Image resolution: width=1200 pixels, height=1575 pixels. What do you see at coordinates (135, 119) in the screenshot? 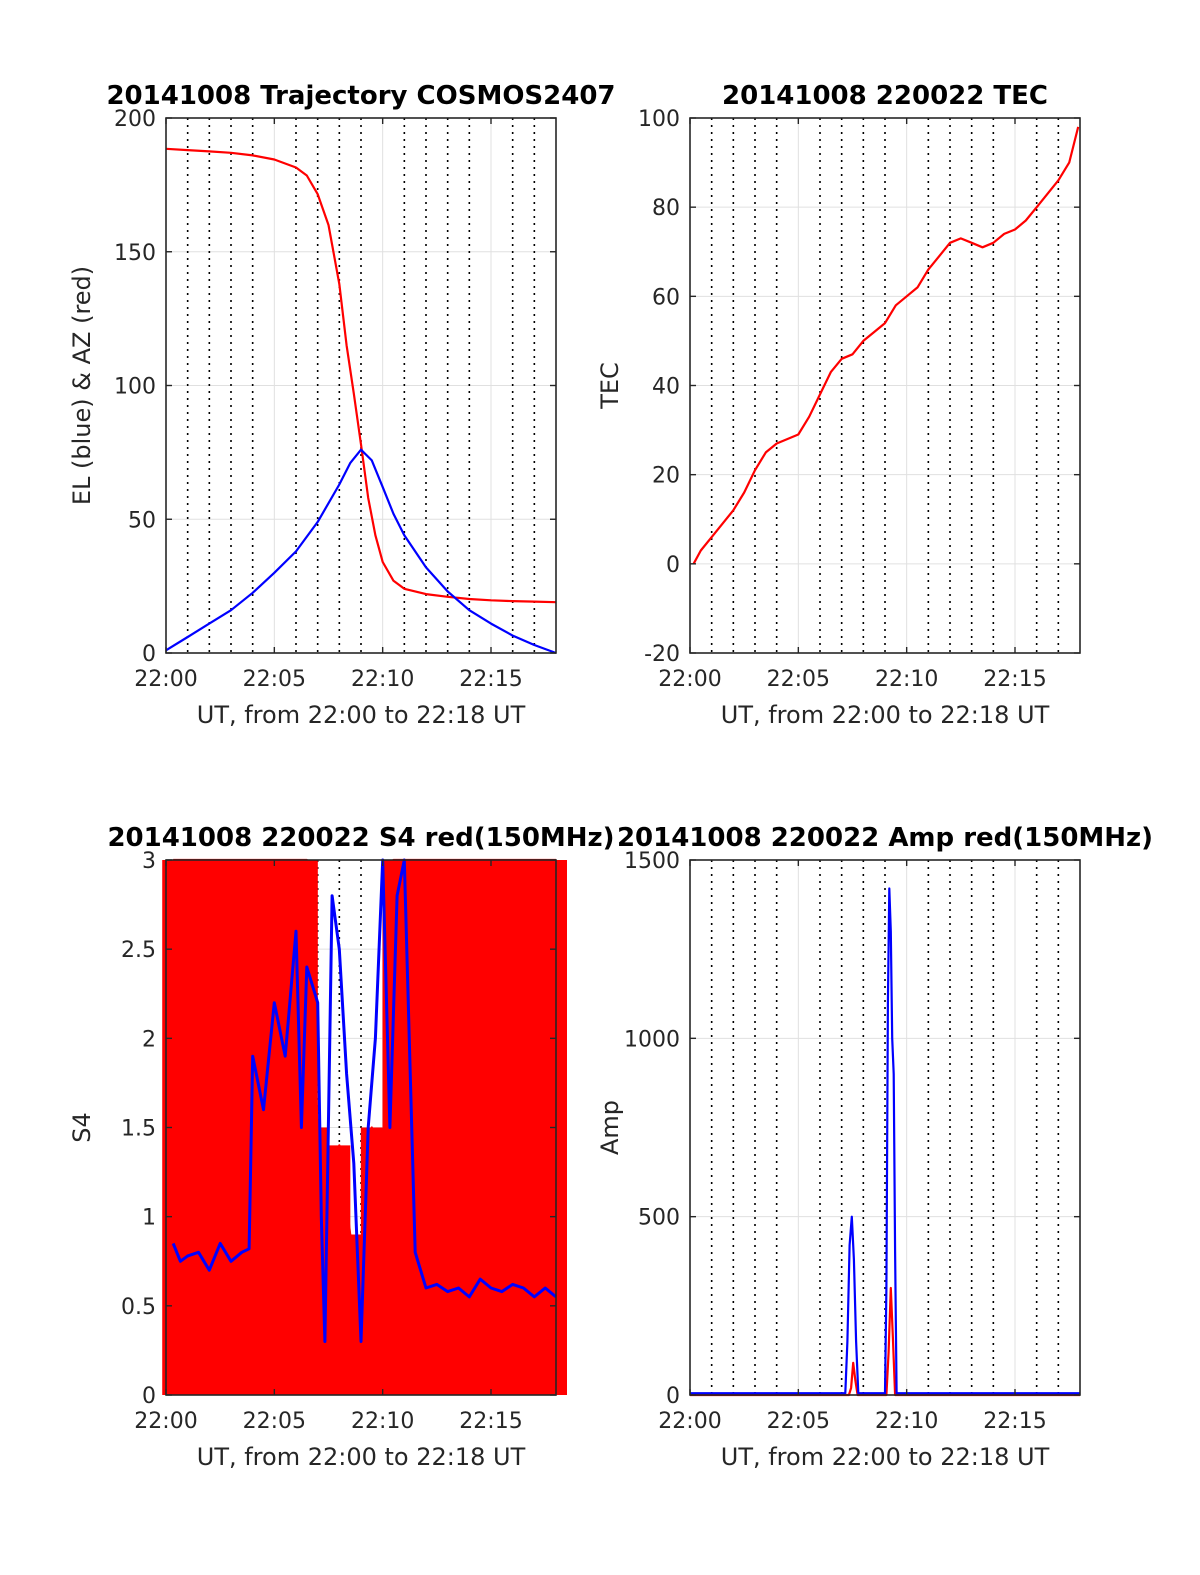
I see `y-tick-label: 200` at bounding box center [135, 119].